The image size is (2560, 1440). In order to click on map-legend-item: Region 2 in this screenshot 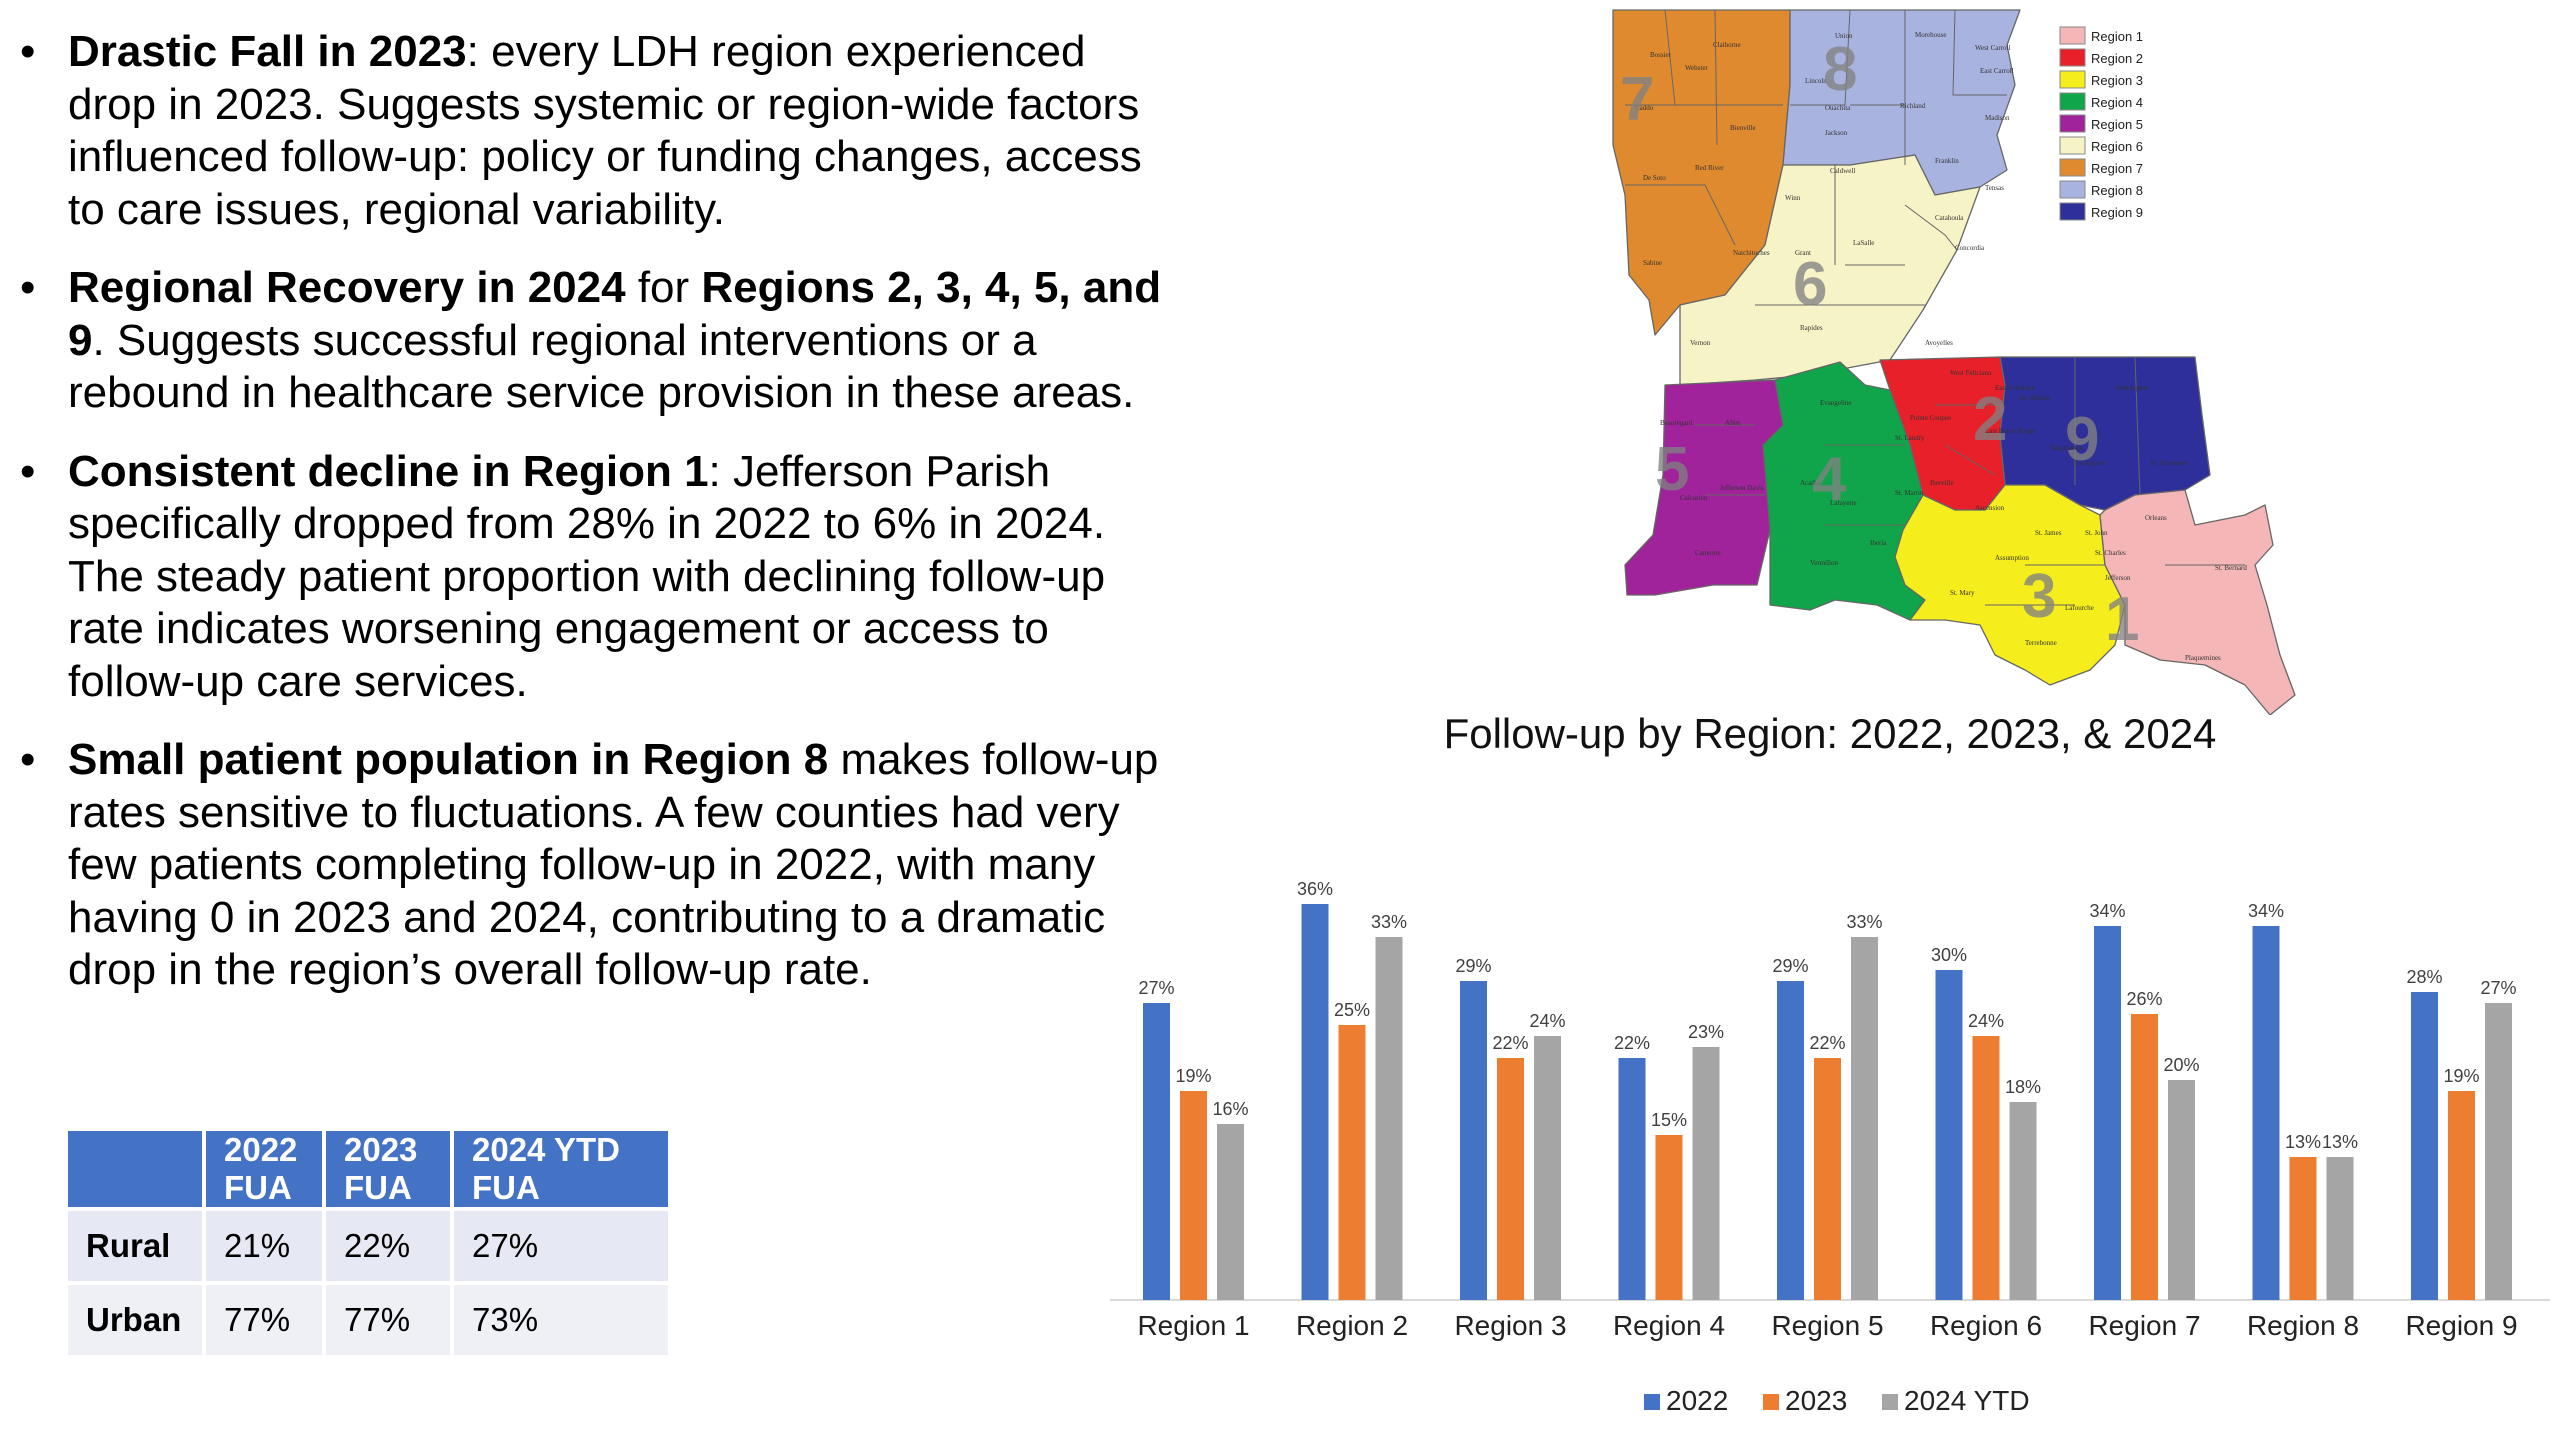, I will do `click(2101, 57)`.